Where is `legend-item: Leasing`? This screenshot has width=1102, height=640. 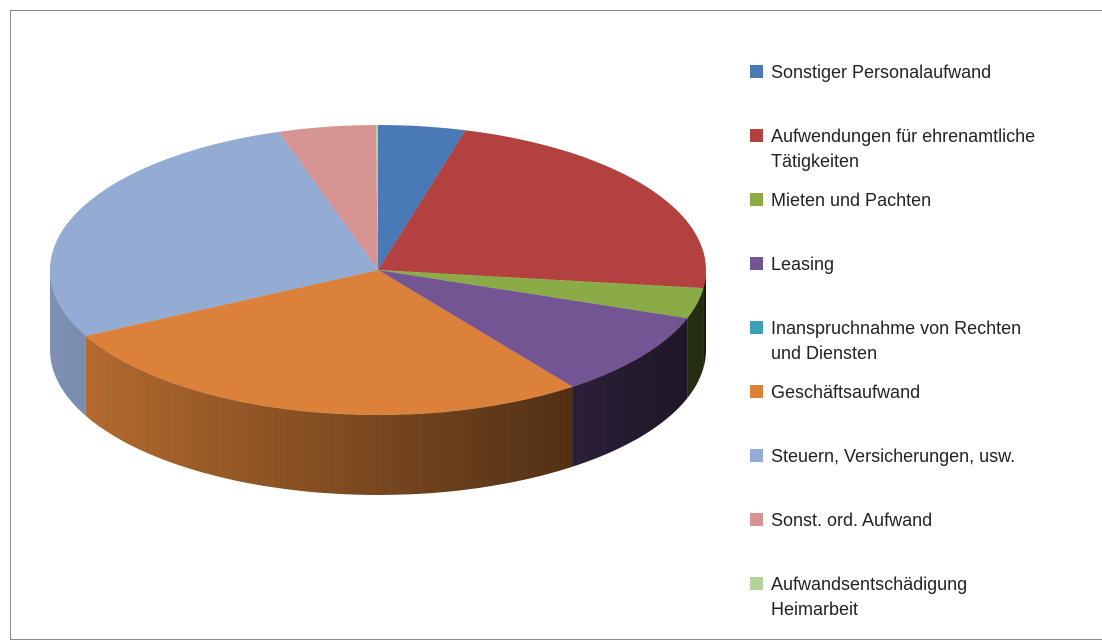 legend-item: Leasing is located at coordinates (895, 264).